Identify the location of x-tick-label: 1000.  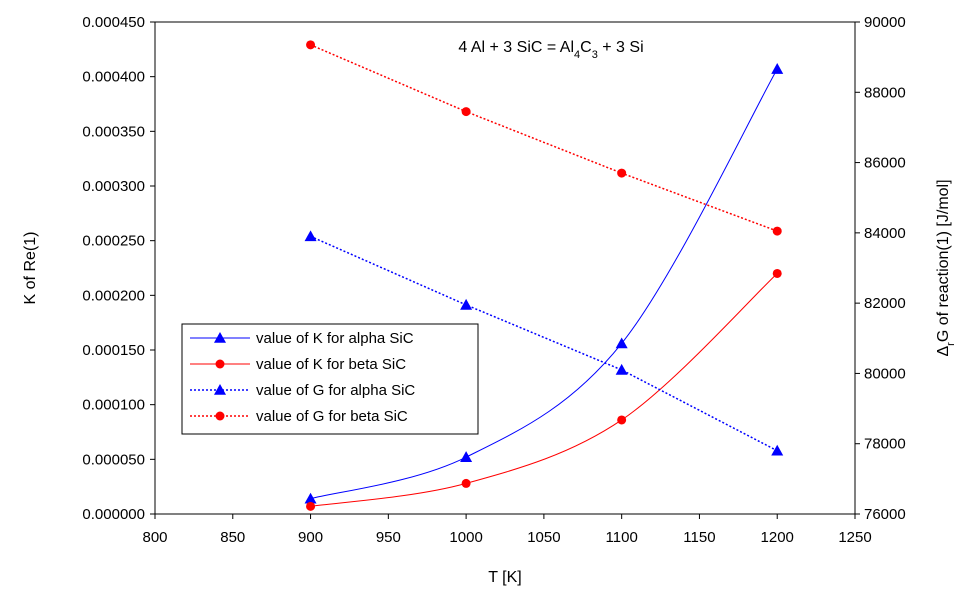
(465, 537).